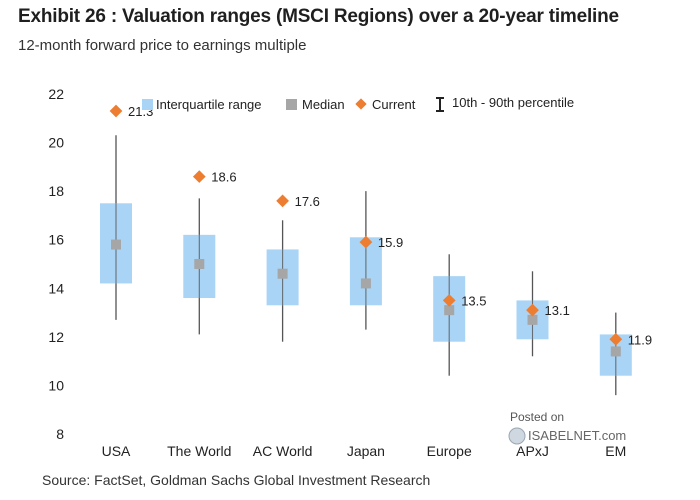  What do you see at coordinates (323, 104) in the screenshot?
I see `legend-median-label: Median` at bounding box center [323, 104].